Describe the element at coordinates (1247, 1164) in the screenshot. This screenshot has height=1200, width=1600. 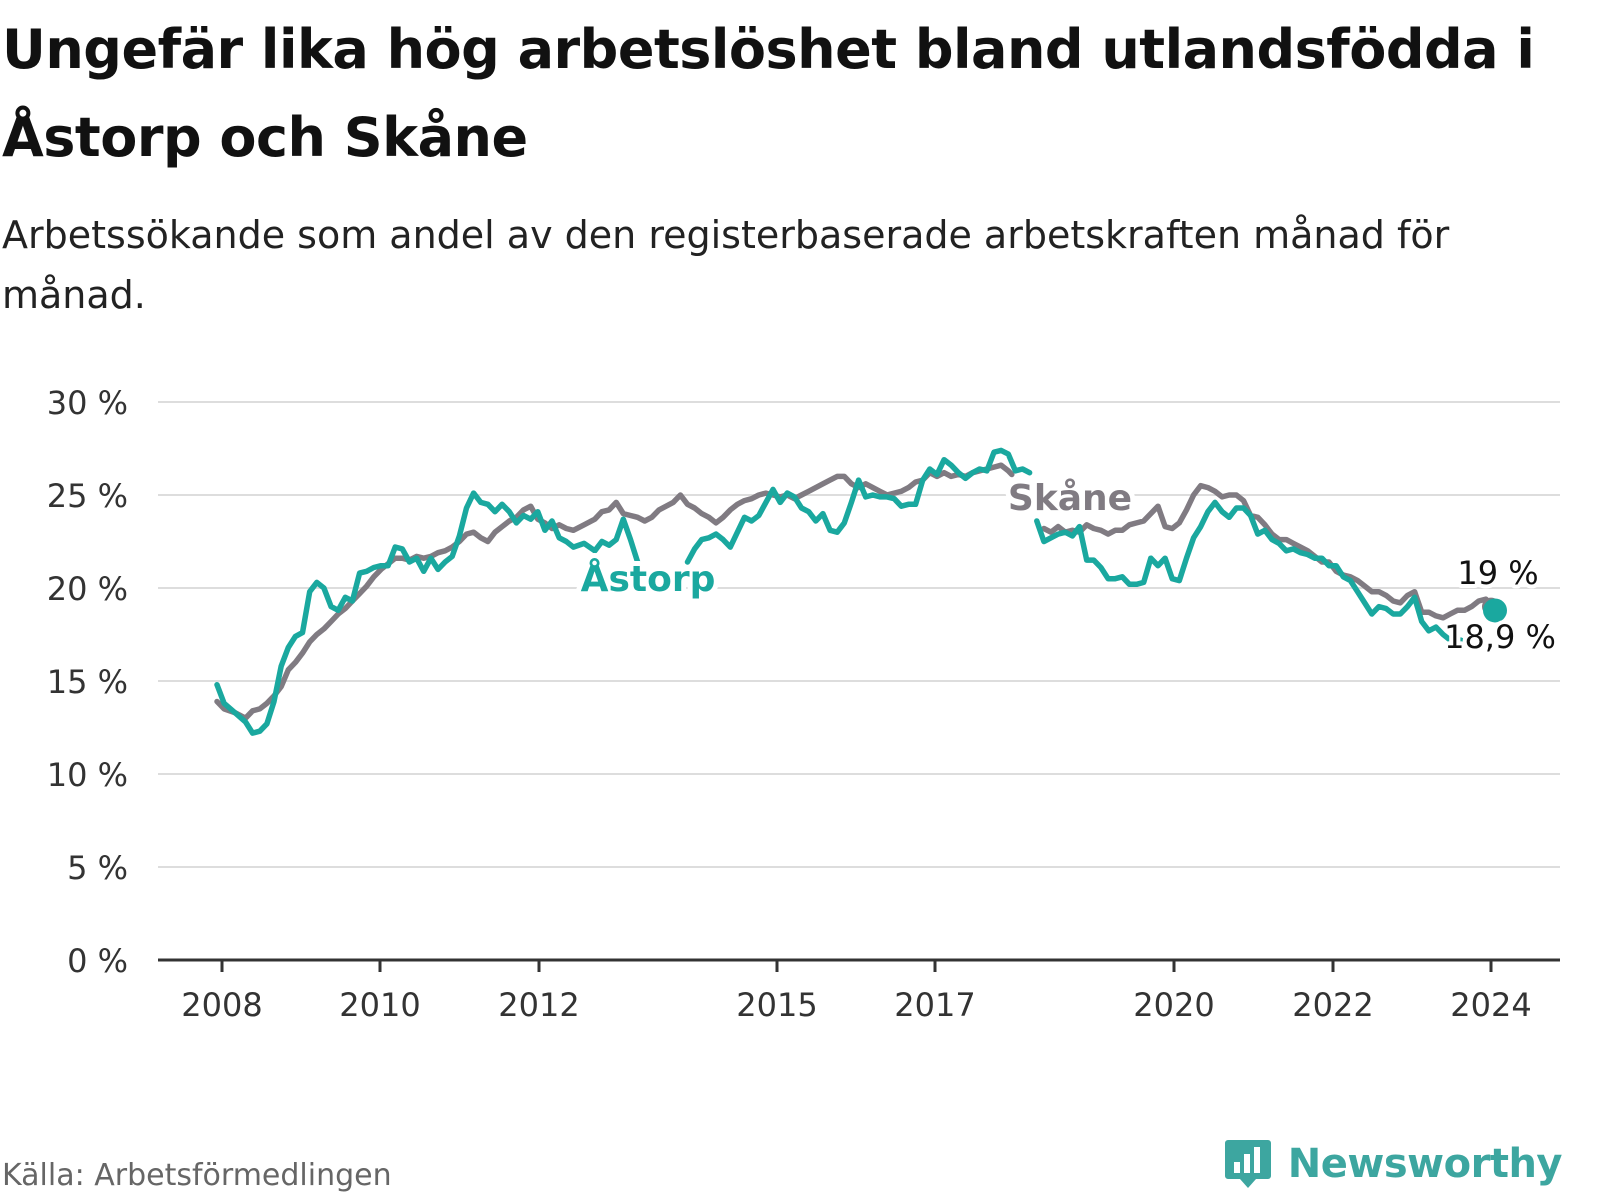
I see `newsworthy-logo-icon` at that location.